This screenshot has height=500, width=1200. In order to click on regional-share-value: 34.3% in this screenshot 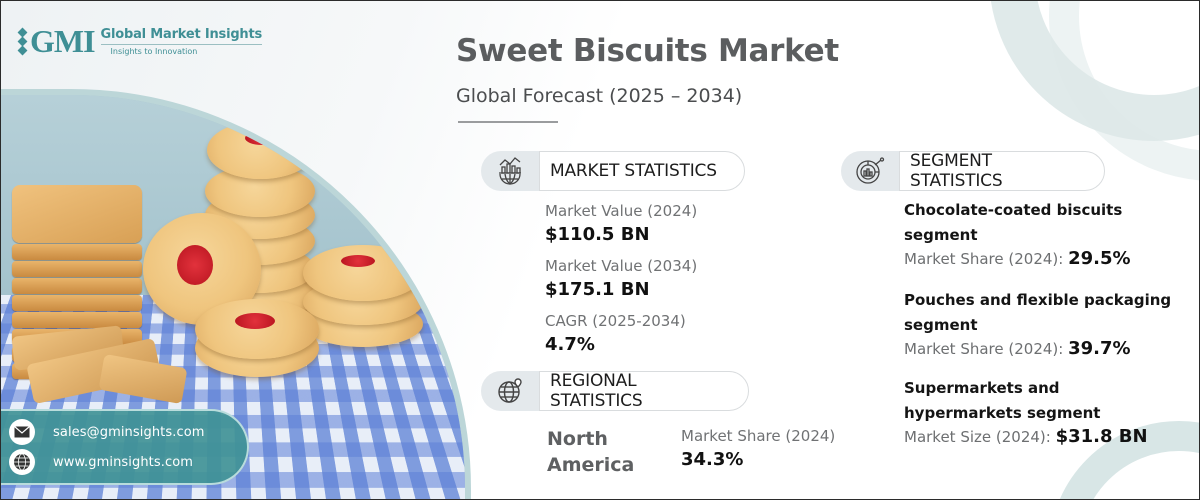, I will do `click(712, 459)`.